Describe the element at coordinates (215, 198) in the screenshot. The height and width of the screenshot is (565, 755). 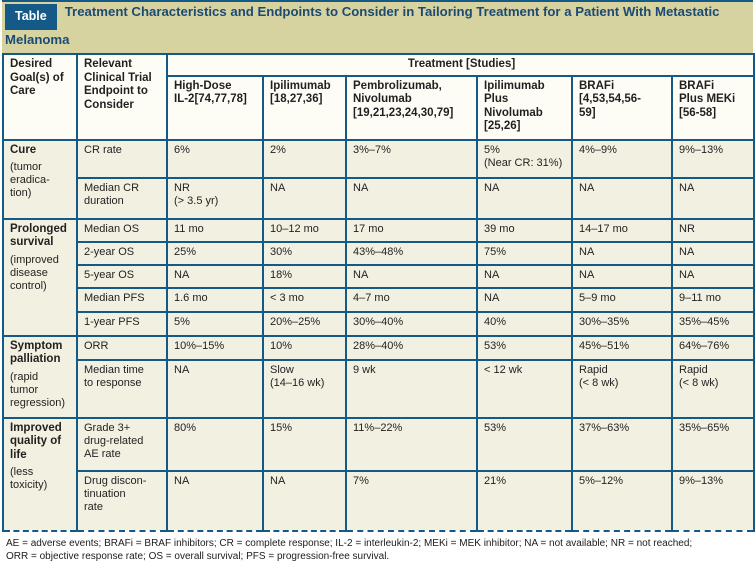
I see `value-cell: NR (> 3.5 yr)` at that location.